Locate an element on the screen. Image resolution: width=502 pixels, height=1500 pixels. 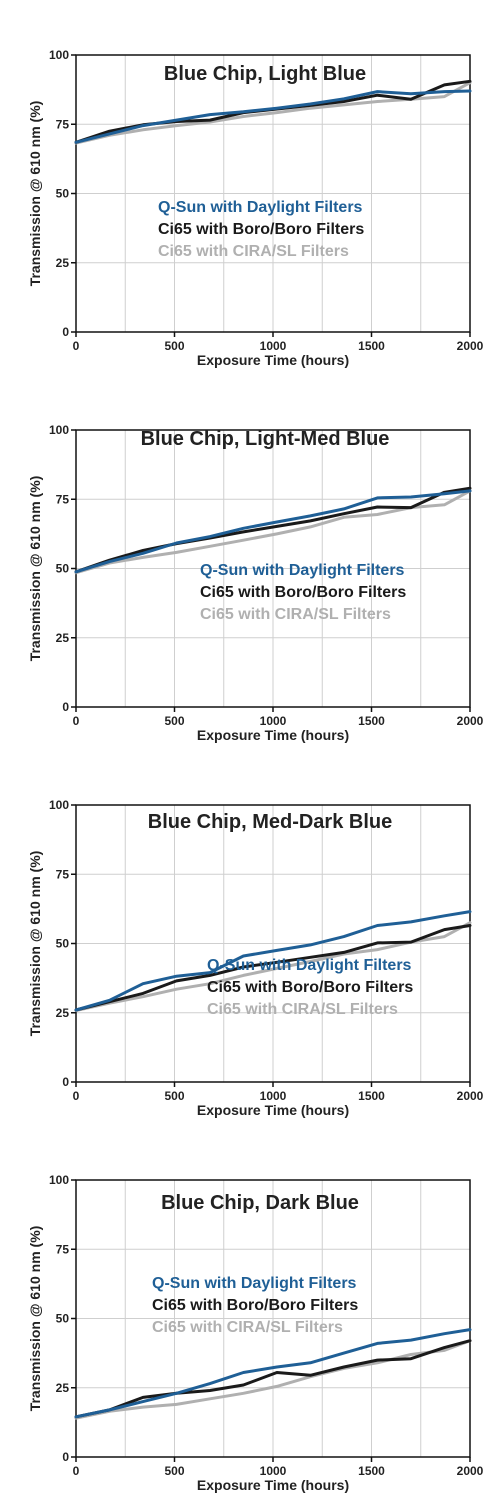
chart-title: Blue Chip, Light Blue is located at coordinates (265, 74).